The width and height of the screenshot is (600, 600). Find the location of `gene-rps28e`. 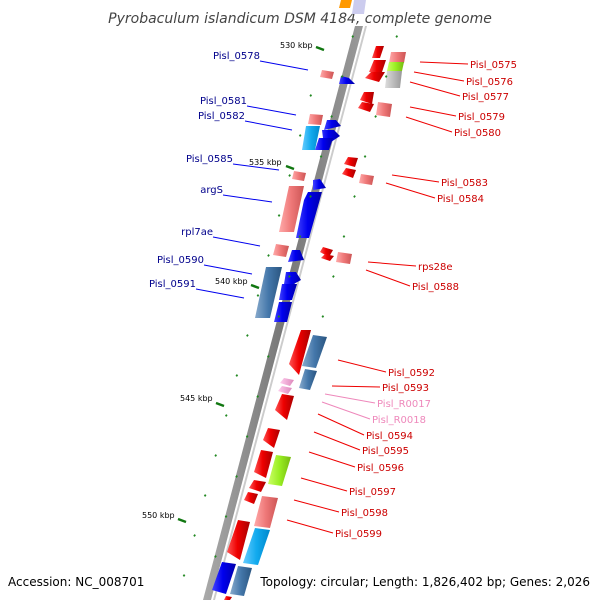

gene-rps28e is located at coordinates (327, 254).